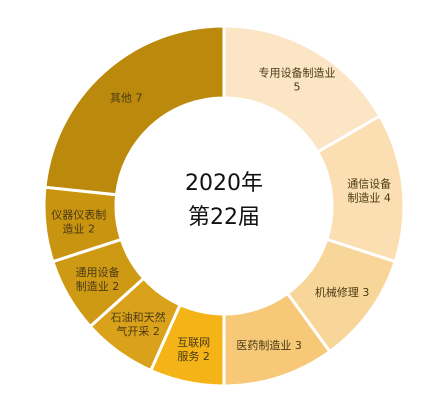 This screenshot has width=448, height=406. I want to click on slice-label-1-line-0: 通信设备, so click(369, 184).